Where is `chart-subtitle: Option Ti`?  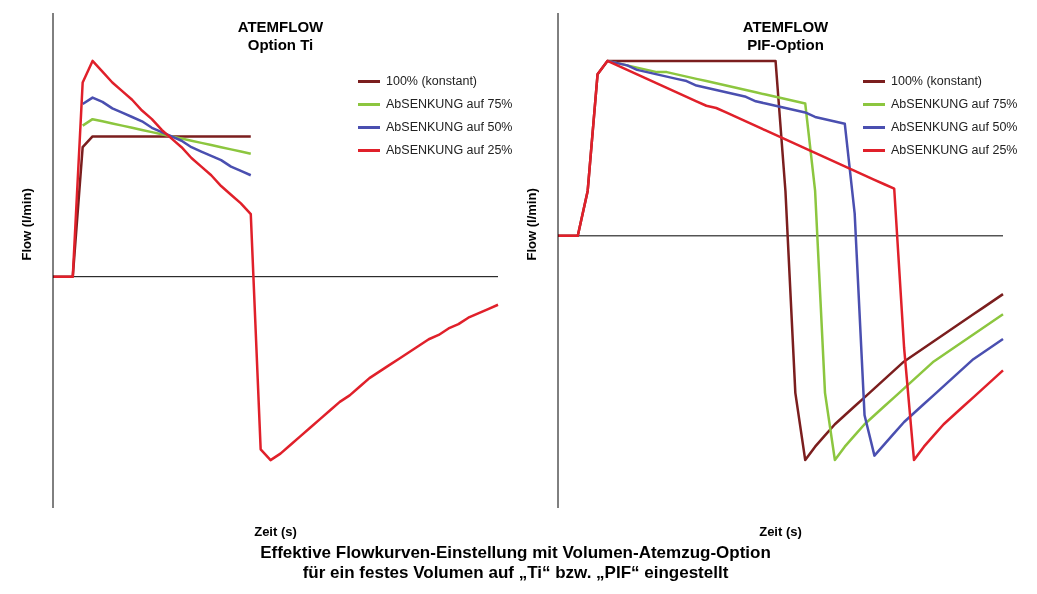
chart-subtitle: Option Ti is located at coordinates (280, 45).